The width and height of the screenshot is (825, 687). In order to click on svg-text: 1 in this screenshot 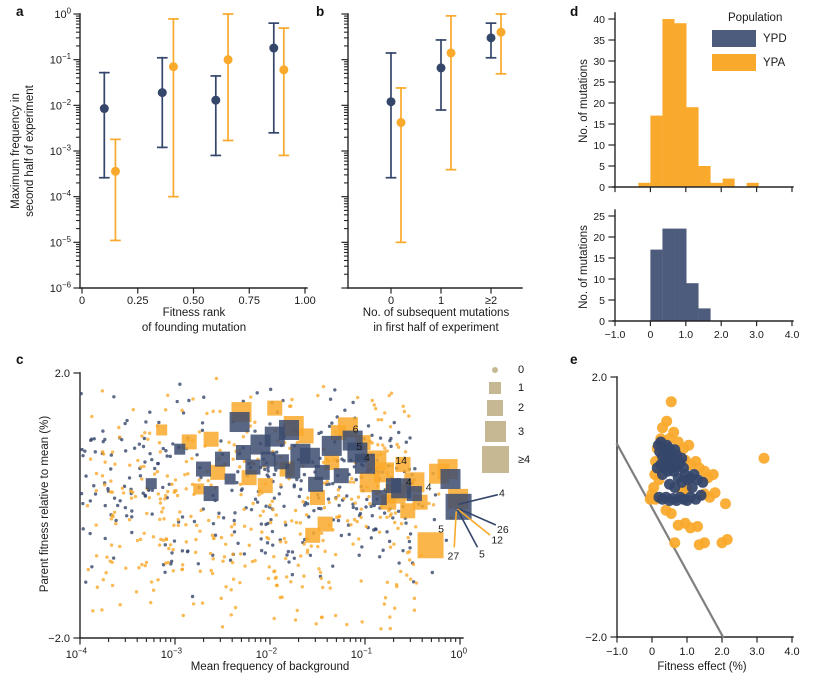, I will do `click(441, 301)`.